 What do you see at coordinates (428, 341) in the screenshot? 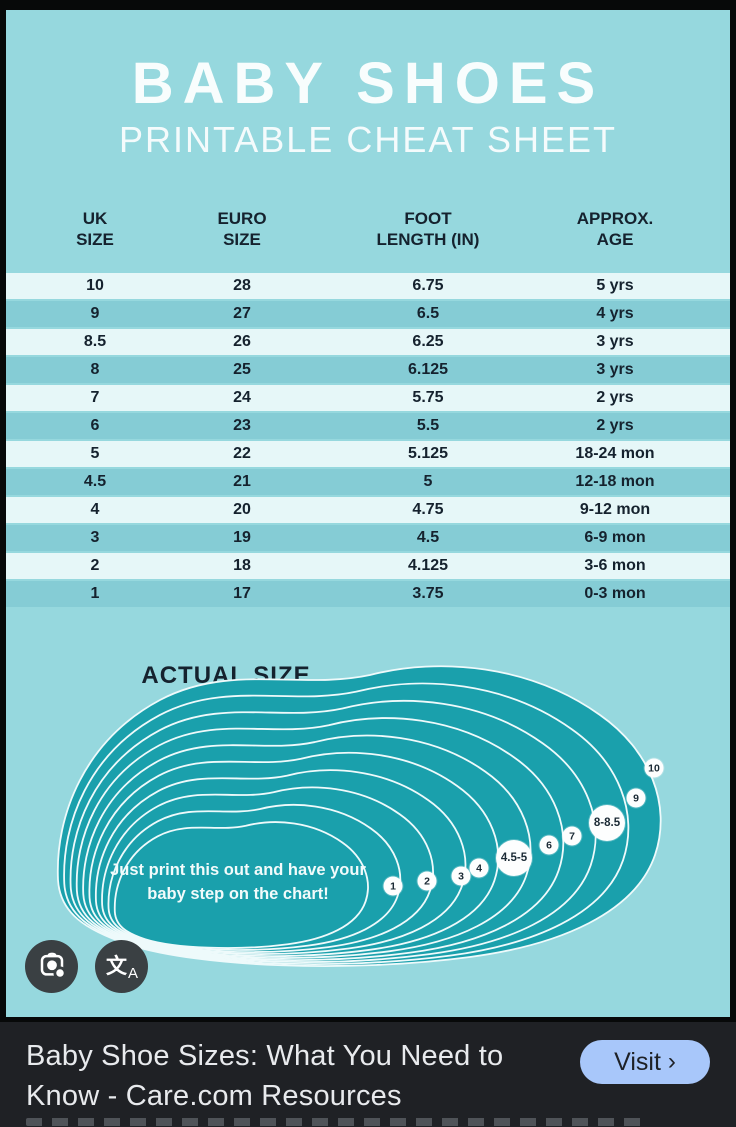
I see `table-cell: 6.25` at bounding box center [428, 341].